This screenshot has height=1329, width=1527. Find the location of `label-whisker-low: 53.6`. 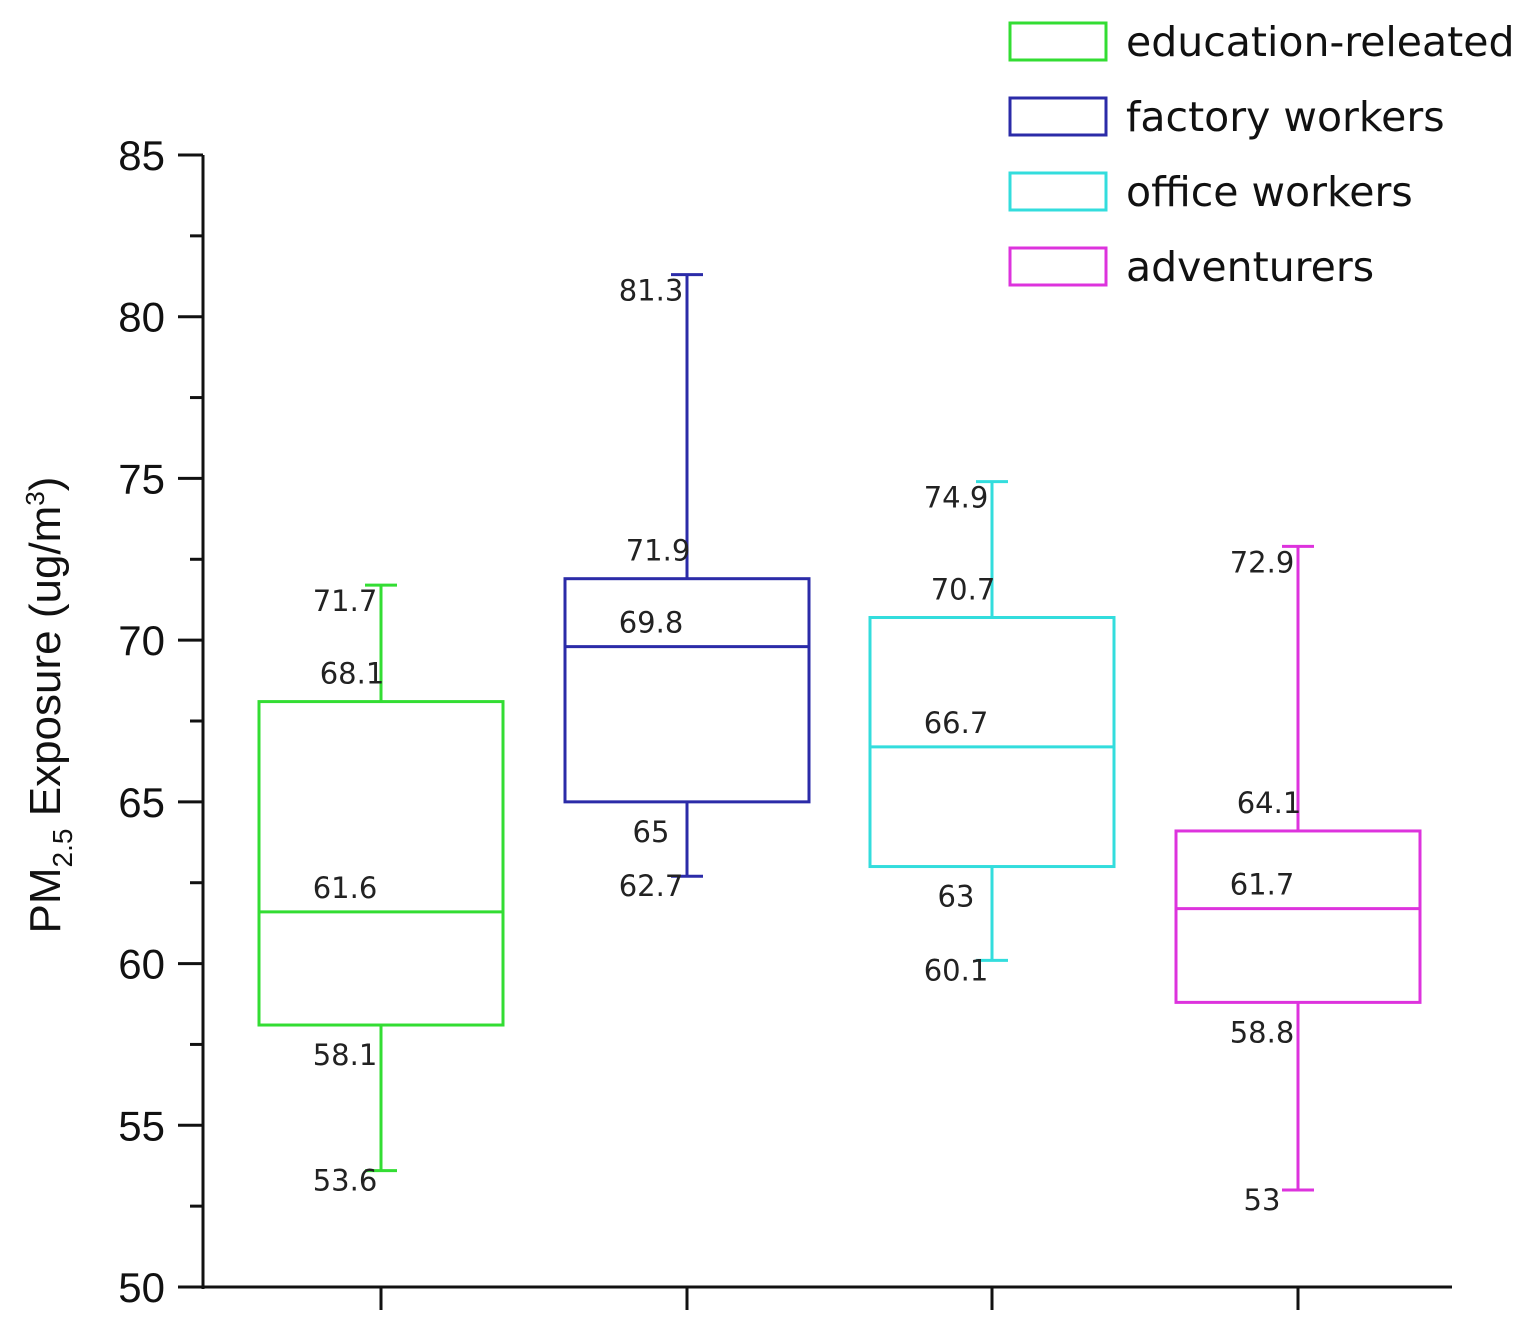

label-whisker-low: 53.6 is located at coordinates (345, 1181).